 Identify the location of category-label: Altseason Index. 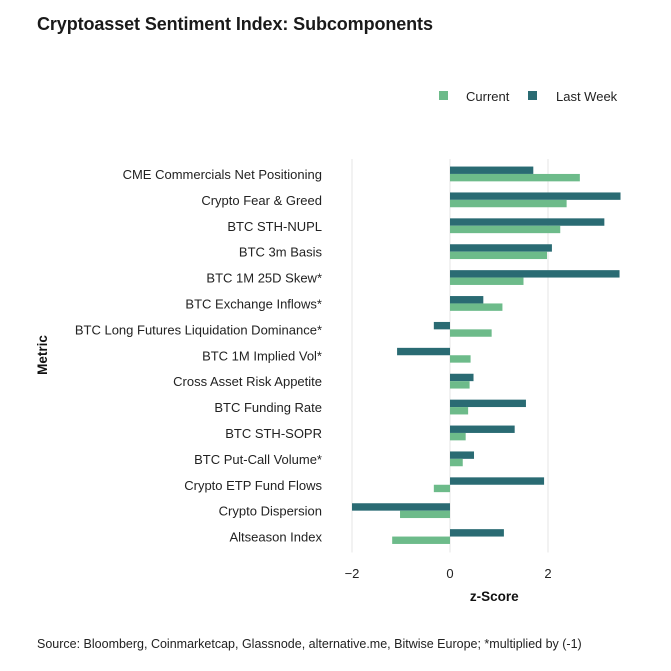
(275, 537).